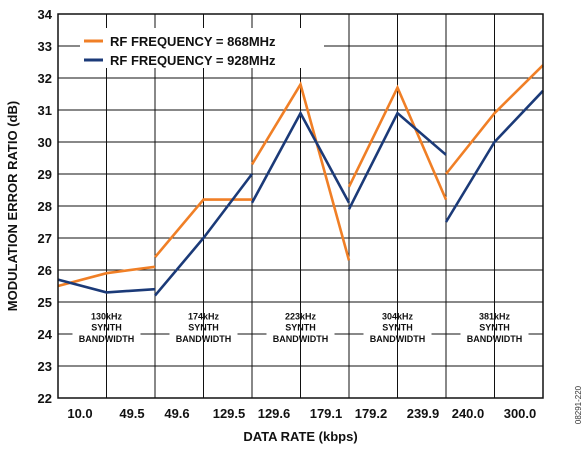  What do you see at coordinates (45, 238) in the screenshot?
I see `y-tick-label: 27` at bounding box center [45, 238].